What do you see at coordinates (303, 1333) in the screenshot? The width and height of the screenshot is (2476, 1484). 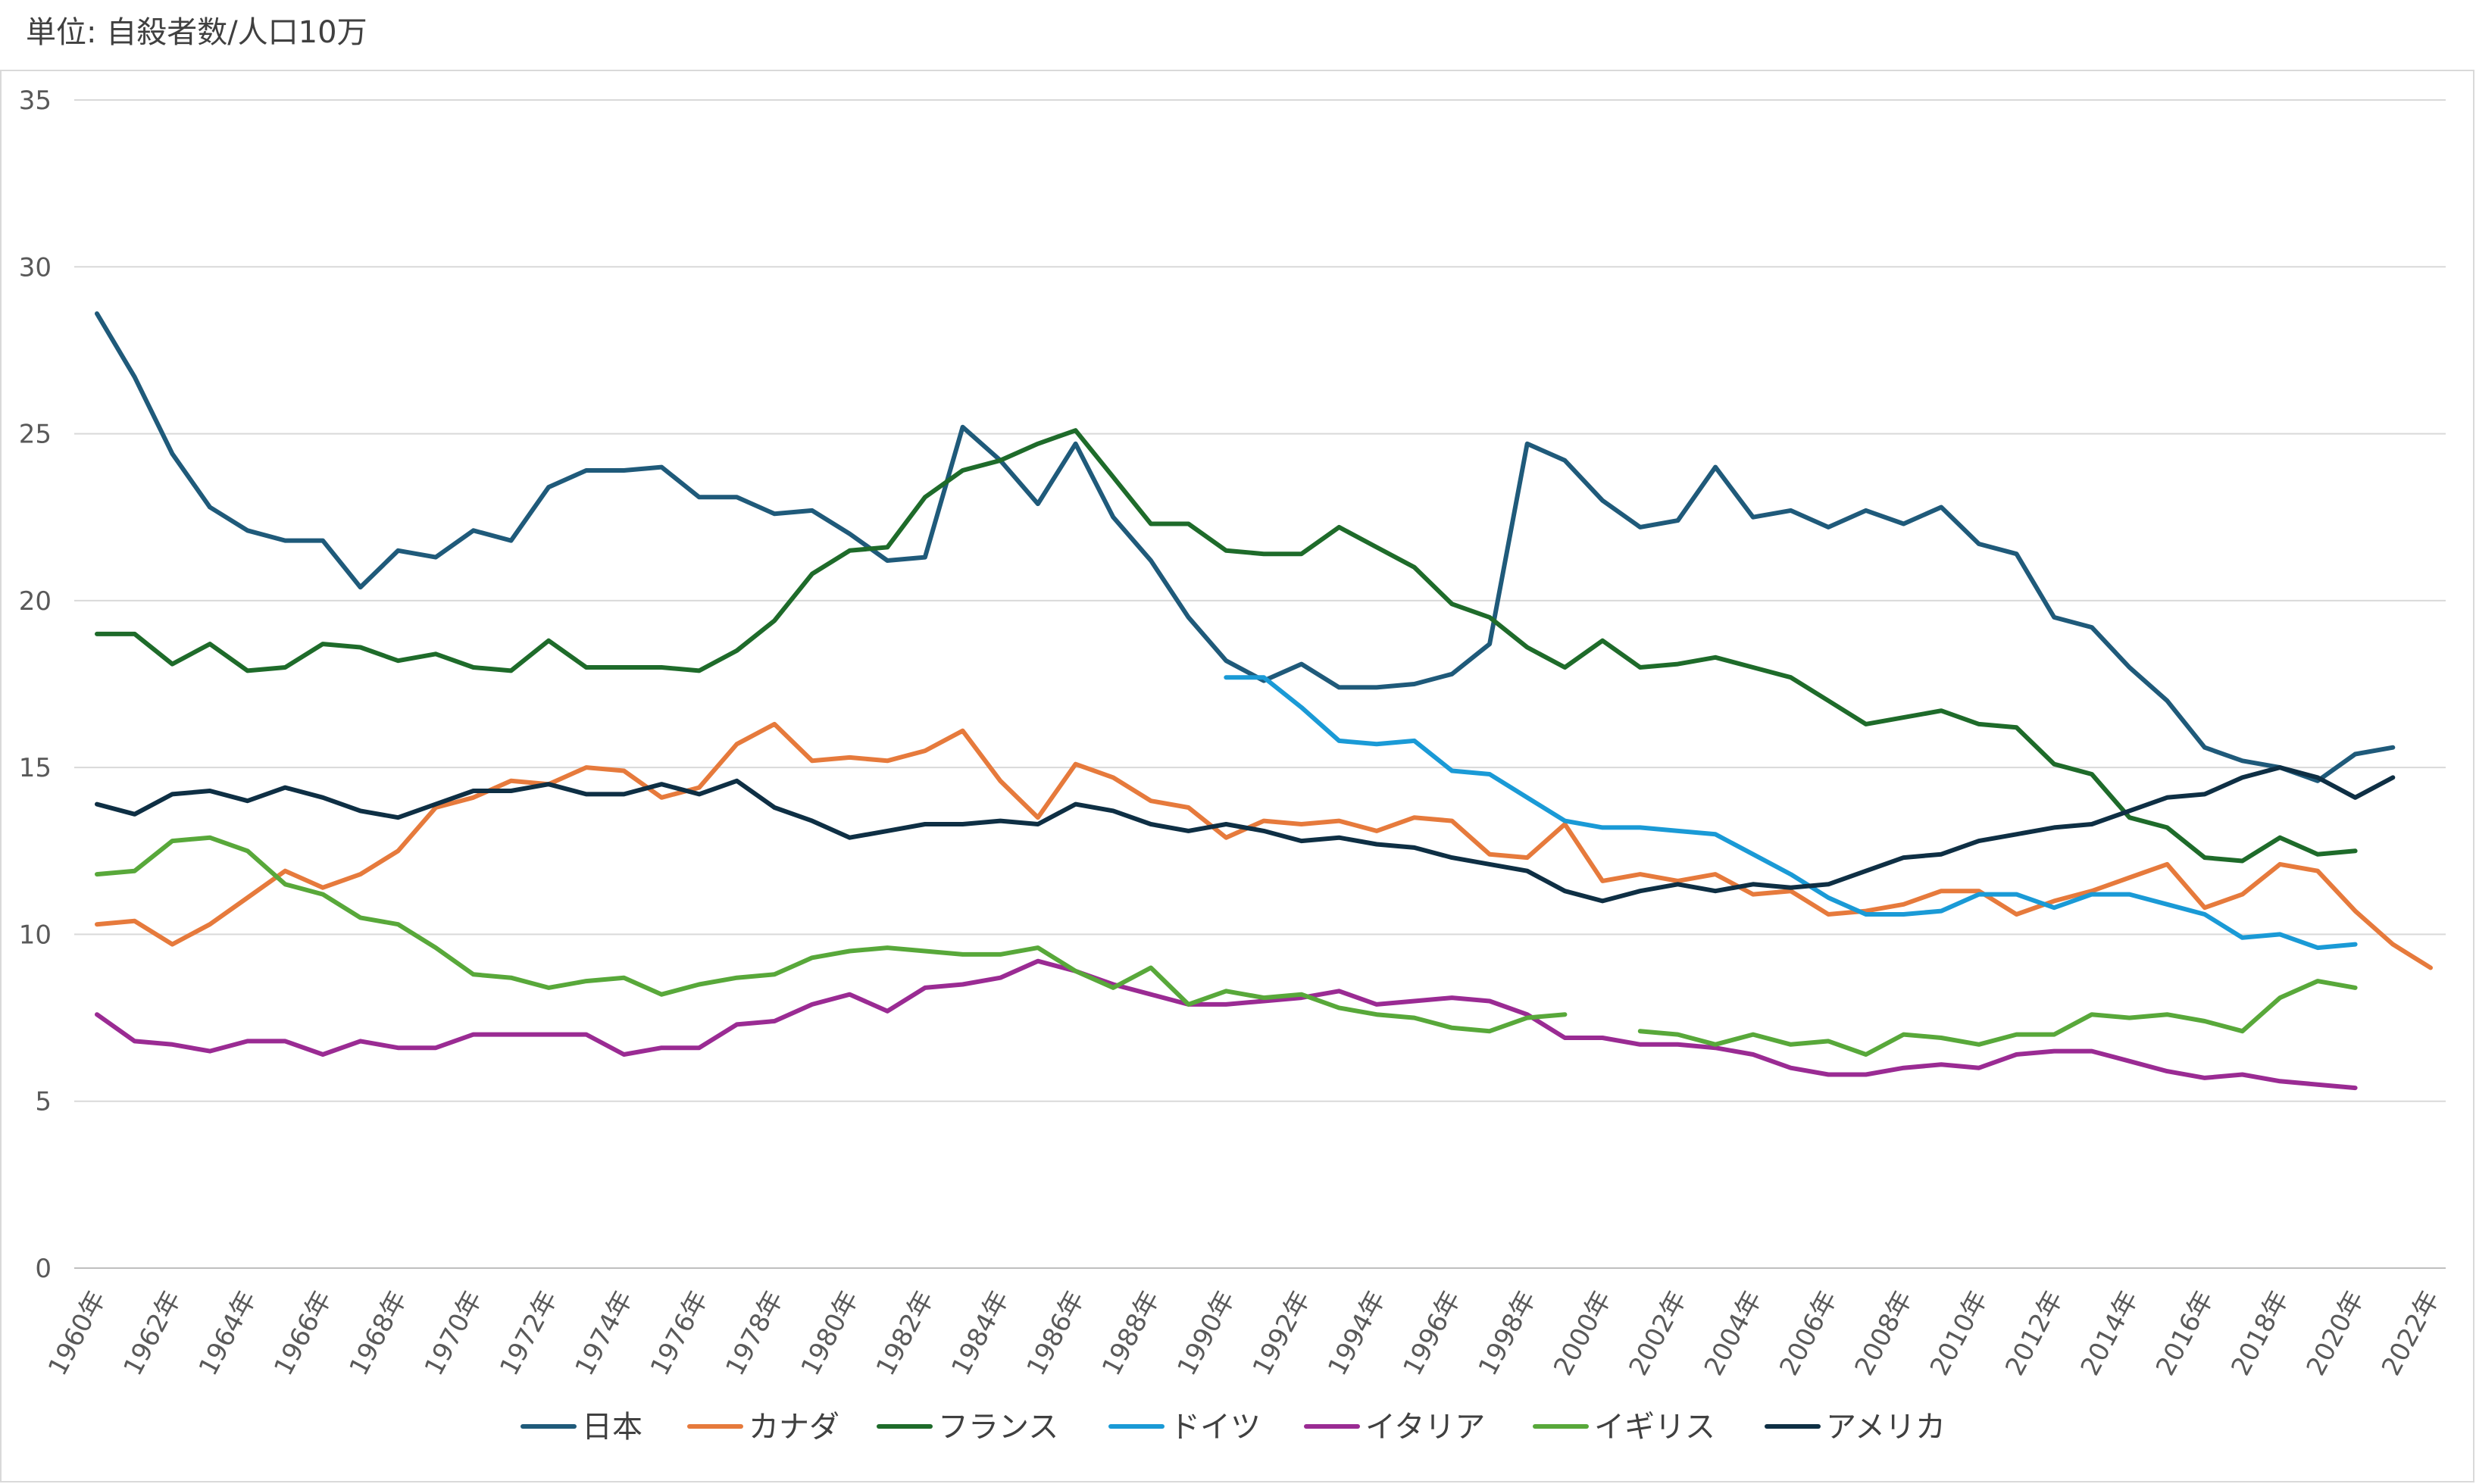 I see `x-tick-label: 1966年` at bounding box center [303, 1333].